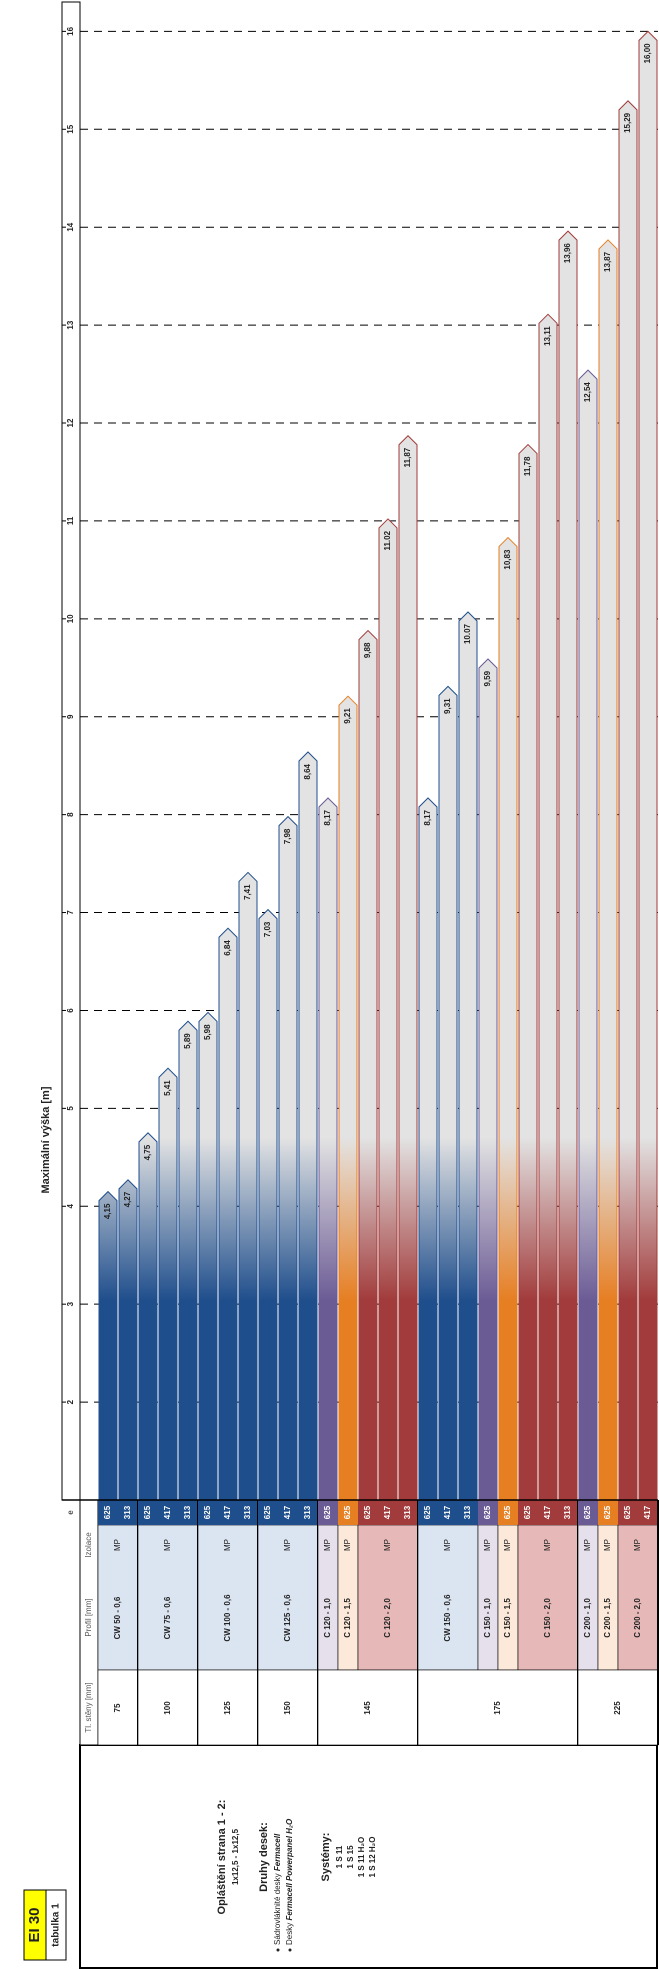 This screenshot has height=1970, width=659. Describe the element at coordinates (289, 1881) in the screenshot. I see `board-item: Desky Fermacell Powerpanel H₂O` at that location.